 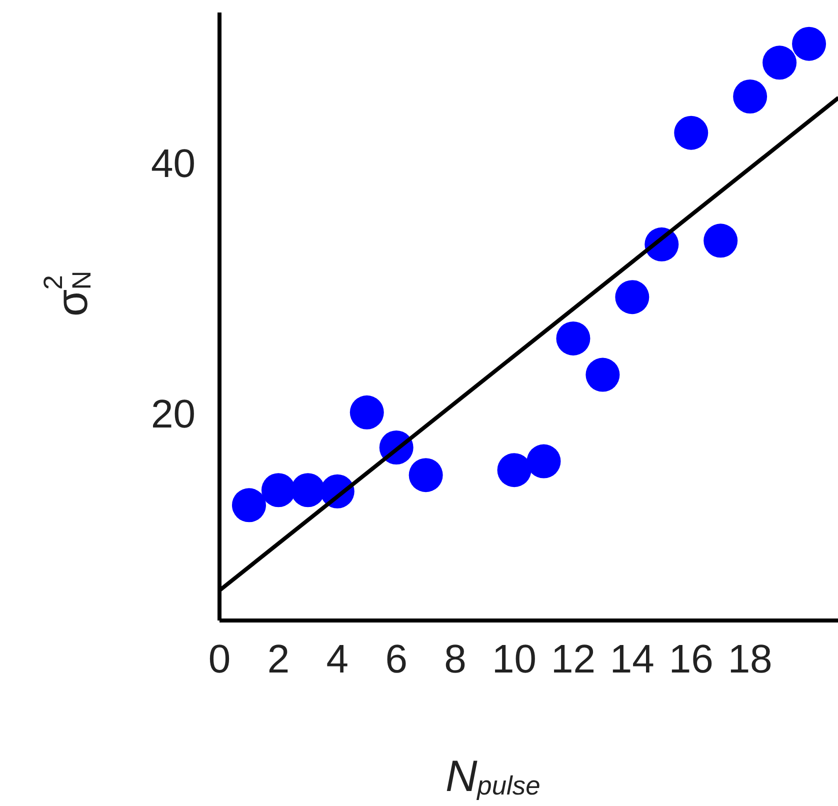 What do you see at coordinates (514, 660) in the screenshot?
I see `x-tick-label: 10` at bounding box center [514, 660].